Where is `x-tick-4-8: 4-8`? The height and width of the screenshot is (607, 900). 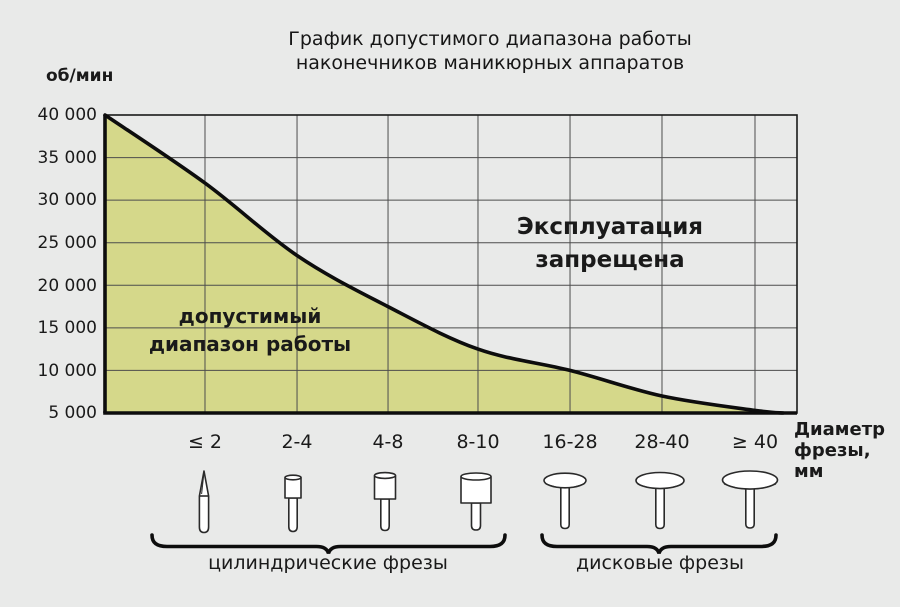 x-tick-4-8: 4-8 is located at coordinates (388, 442).